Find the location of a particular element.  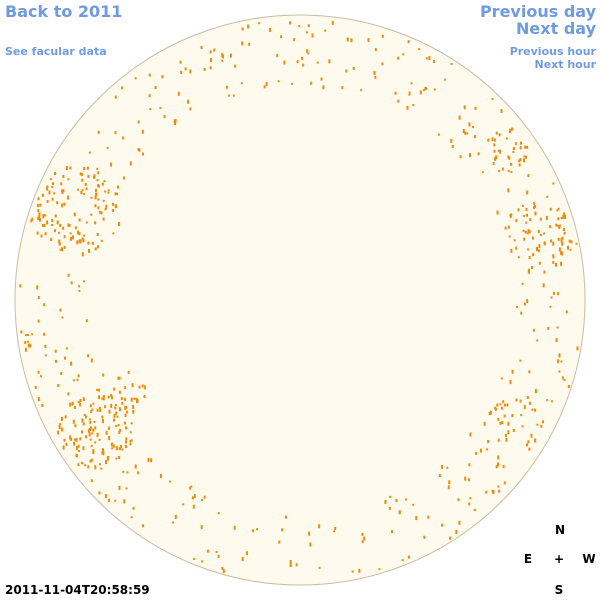

back-link: Back to 2011 is located at coordinates (64, 11).